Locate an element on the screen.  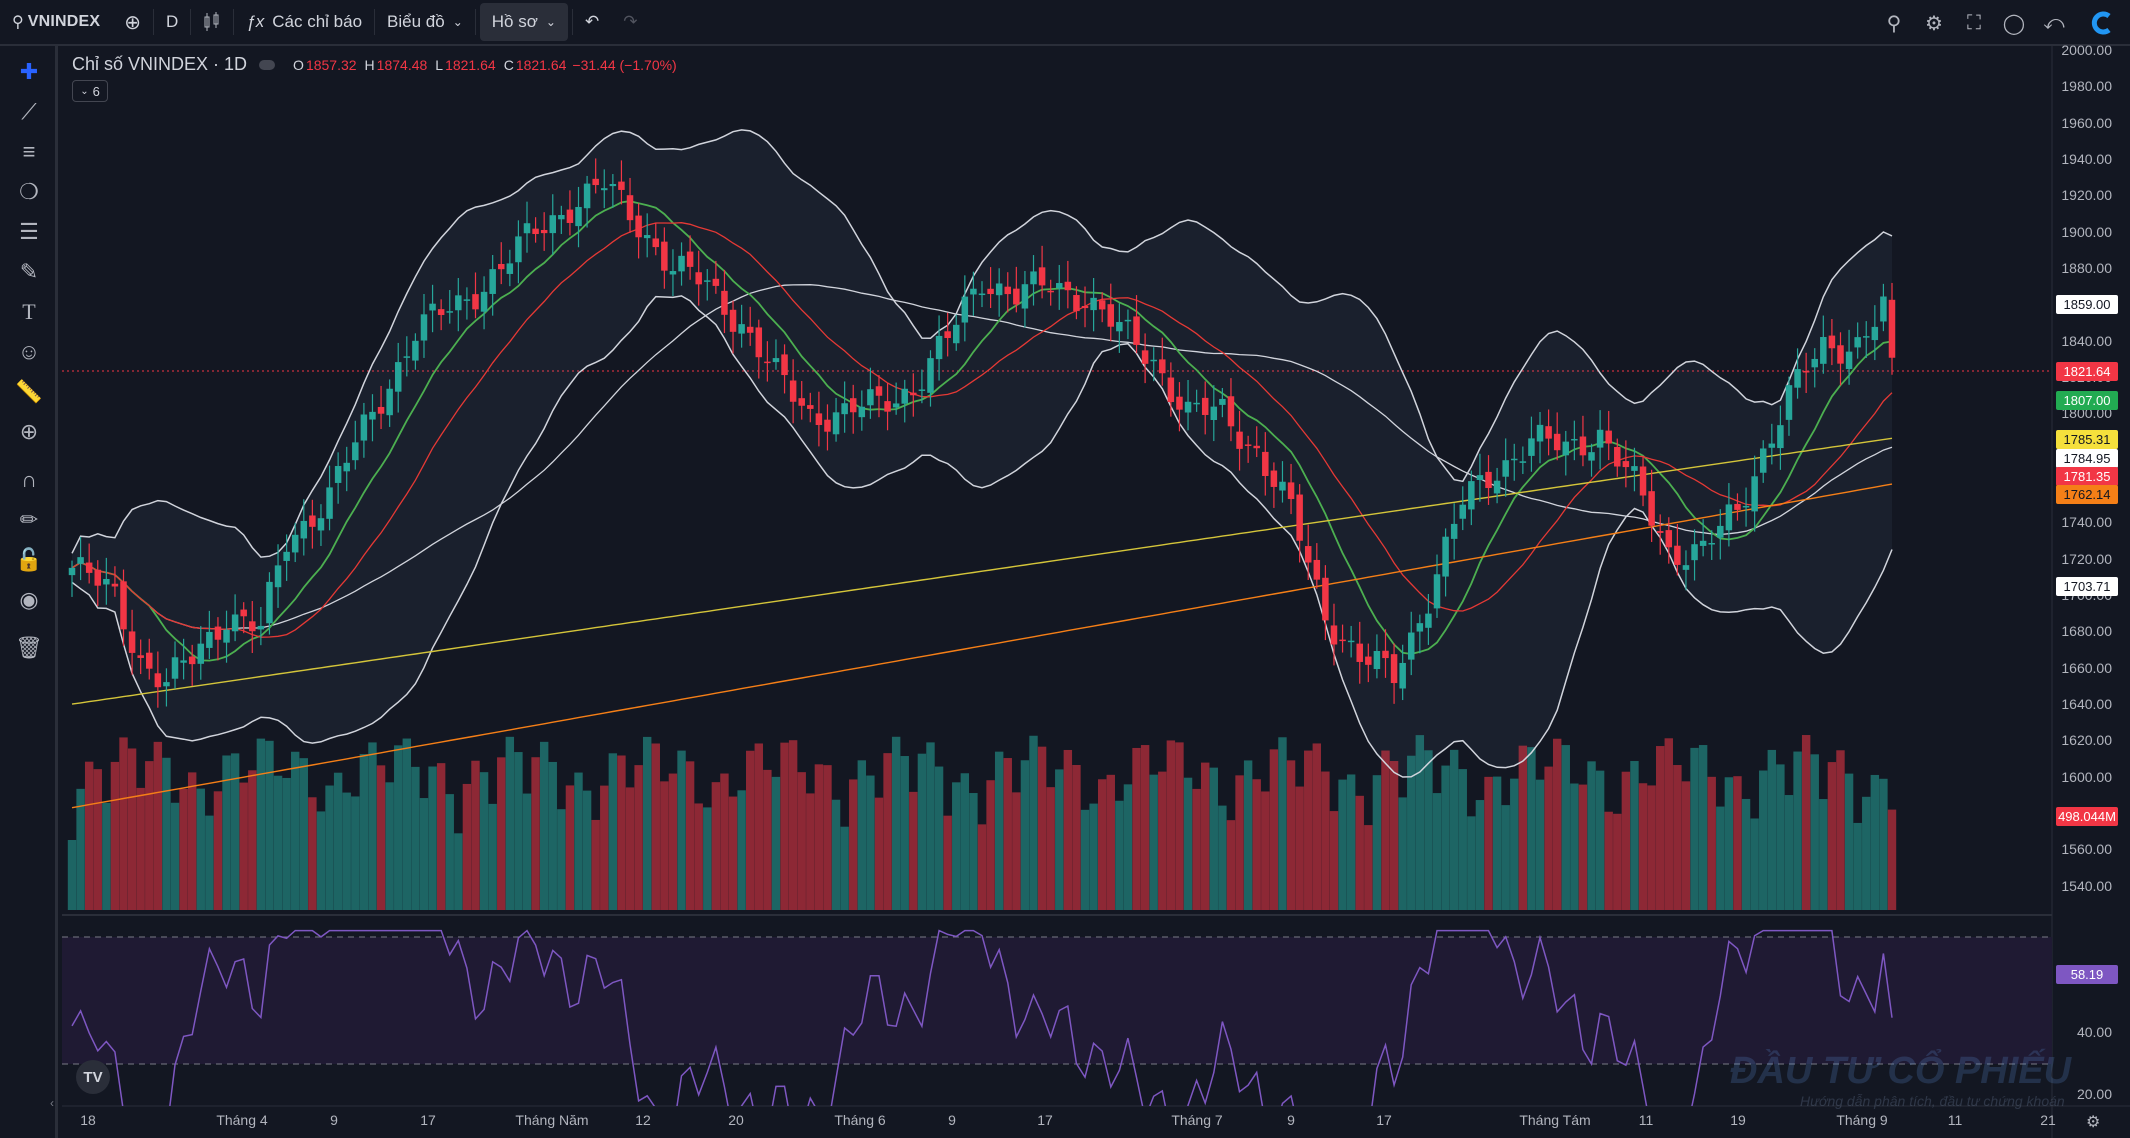
stay-drawing-tool: ✏ is located at coordinates (29, 520).